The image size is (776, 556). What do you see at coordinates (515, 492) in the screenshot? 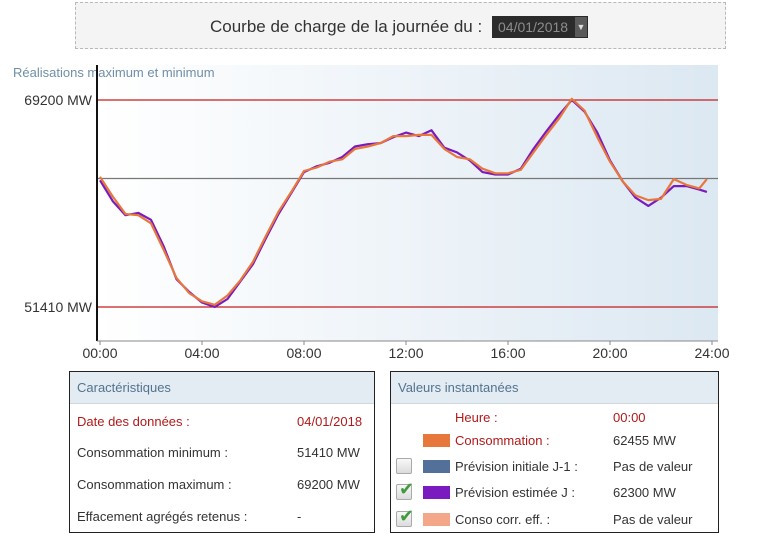
I see `prevision-estimee-label: Prévision estimée J :` at bounding box center [515, 492].